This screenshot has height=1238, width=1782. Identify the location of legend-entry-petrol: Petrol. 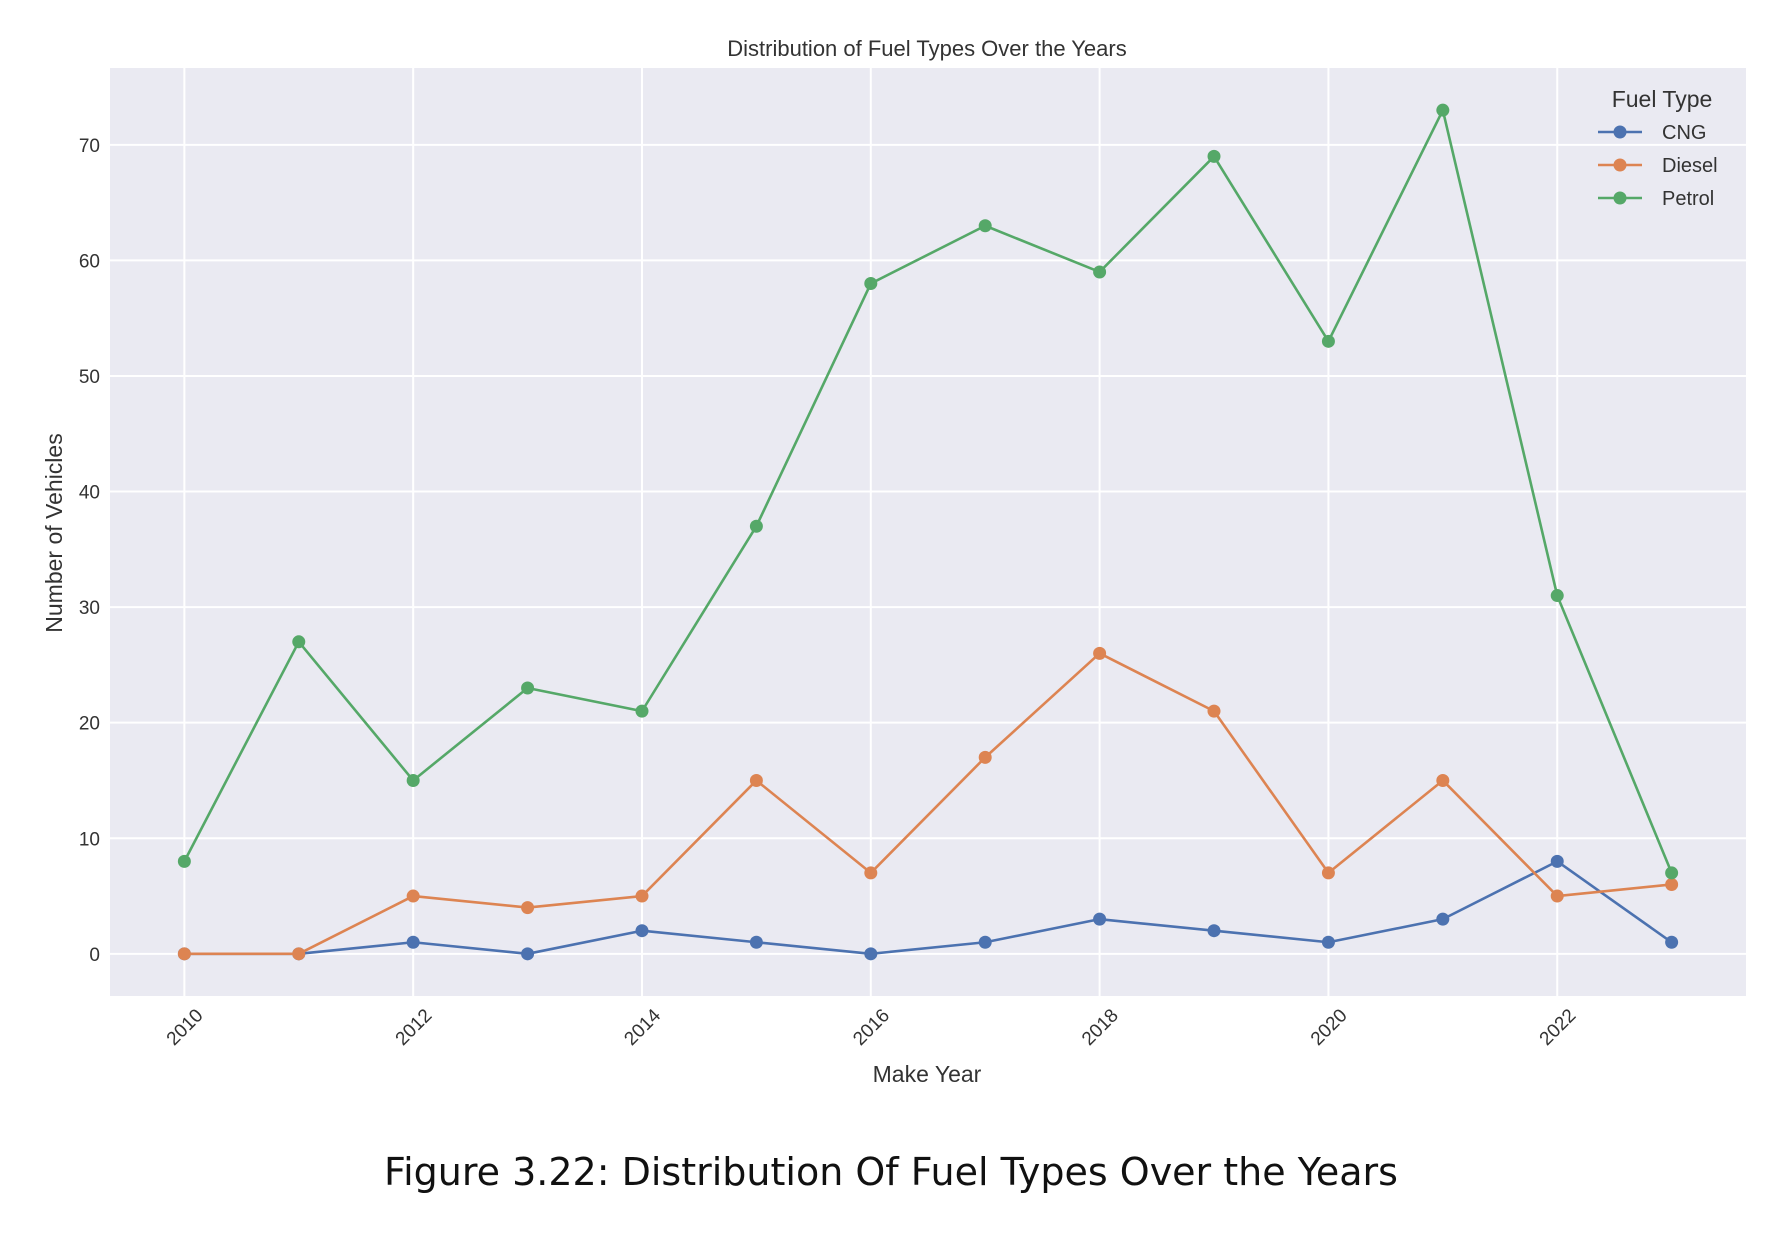
(1656, 199).